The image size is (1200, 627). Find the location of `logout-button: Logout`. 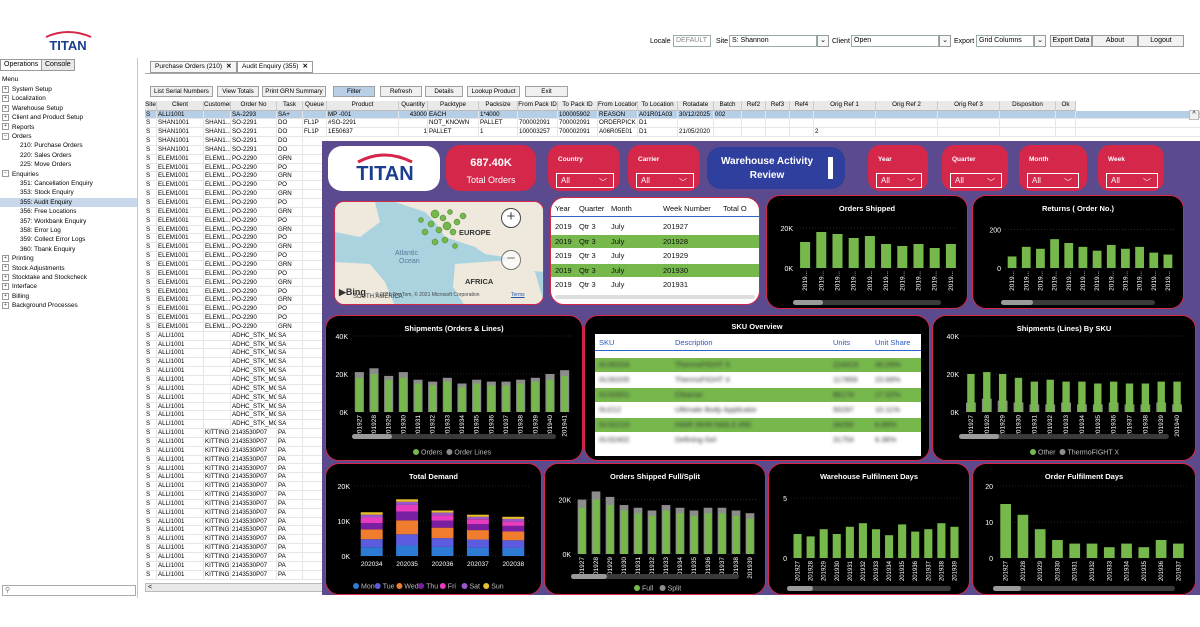

logout-button: Logout is located at coordinates (1161, 41).